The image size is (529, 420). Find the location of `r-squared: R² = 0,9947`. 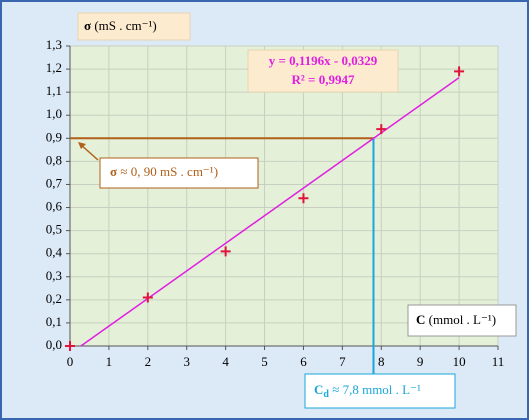

r-squared: R² = 0,9947 is located at coordinates (323, 79).